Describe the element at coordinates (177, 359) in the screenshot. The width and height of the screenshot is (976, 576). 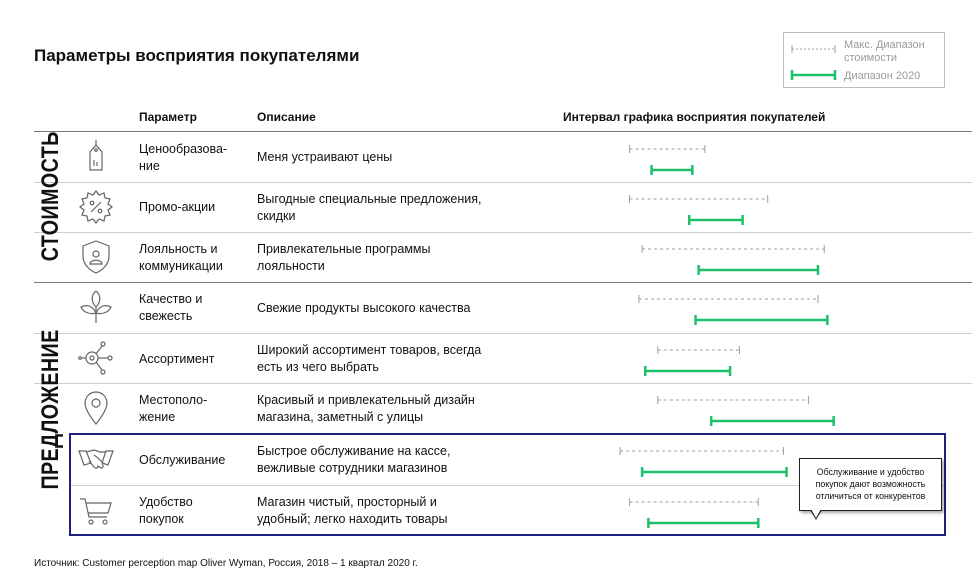
I see `param-assortment: Ассортимент` at that location.